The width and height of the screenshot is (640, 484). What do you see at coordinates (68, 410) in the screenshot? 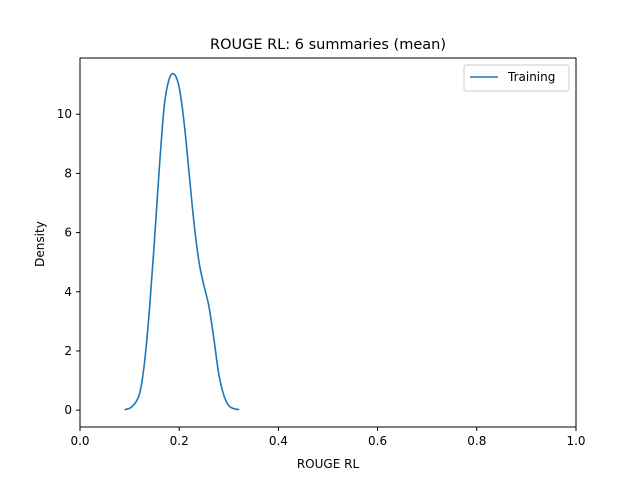
I see `y-tick-label: 0` at bounding box center [68, 410].